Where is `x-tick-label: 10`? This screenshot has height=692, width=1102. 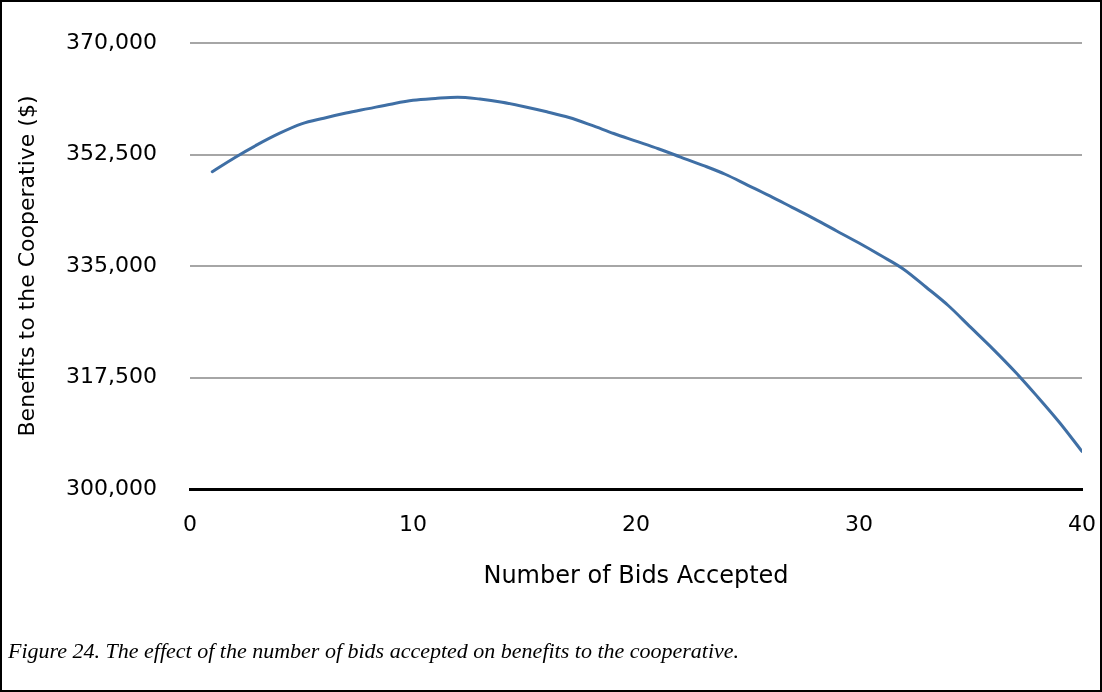 x-tick-label: 10 is located at coordinates (413, 523).